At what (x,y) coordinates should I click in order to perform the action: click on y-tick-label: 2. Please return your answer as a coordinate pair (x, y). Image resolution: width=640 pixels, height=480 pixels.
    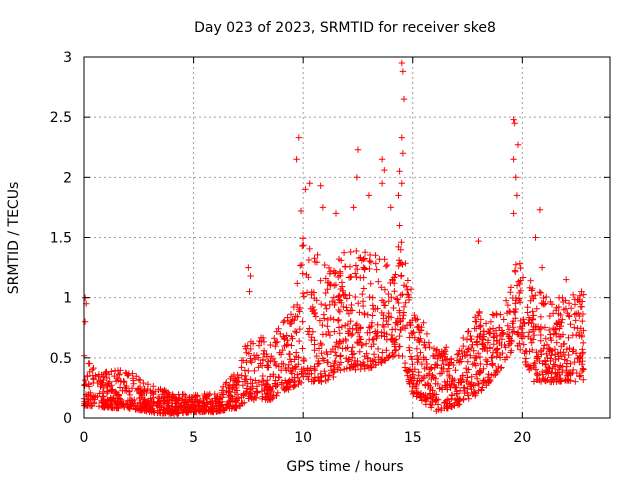
    Looking at the image, I should click on (67, 178).